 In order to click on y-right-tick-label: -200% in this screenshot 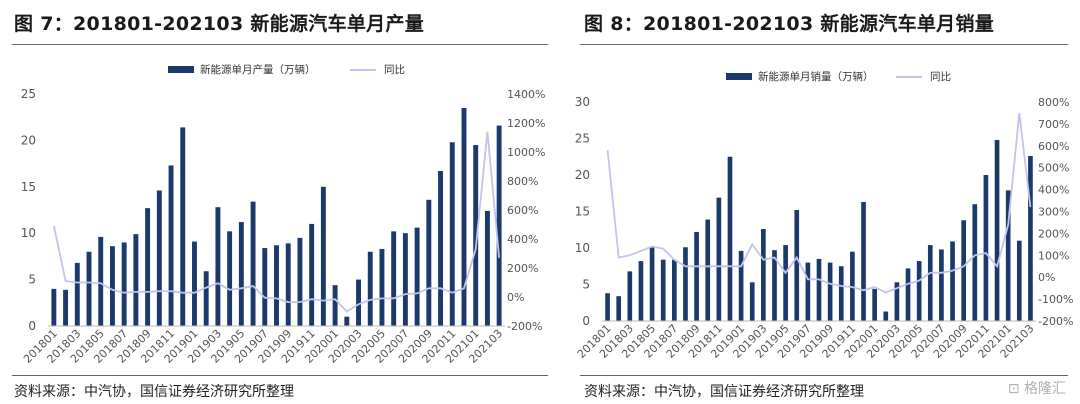, I will do `click(1055, 321)`.